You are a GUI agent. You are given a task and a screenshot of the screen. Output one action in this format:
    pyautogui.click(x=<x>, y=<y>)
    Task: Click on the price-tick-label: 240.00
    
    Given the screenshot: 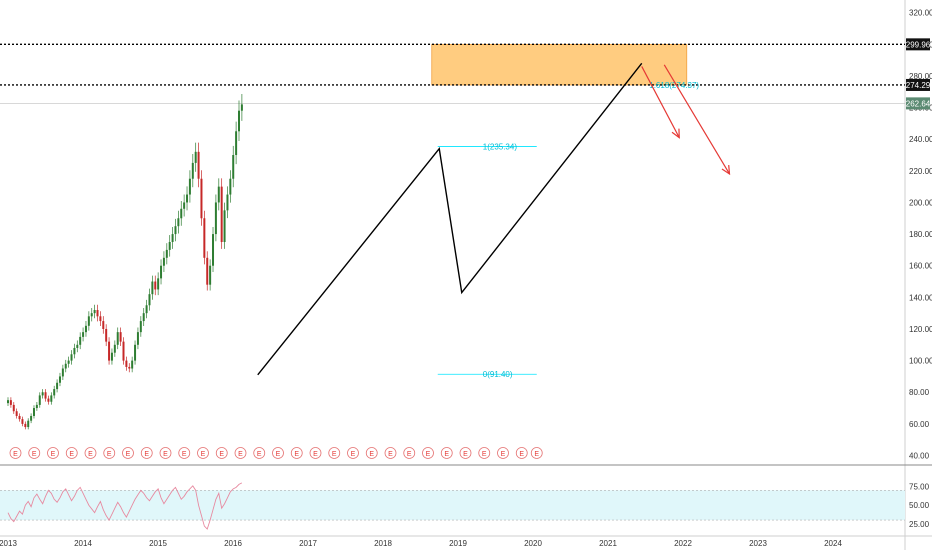 What is the action you would take?
    pyautogui.click(x=920, y=139)
    